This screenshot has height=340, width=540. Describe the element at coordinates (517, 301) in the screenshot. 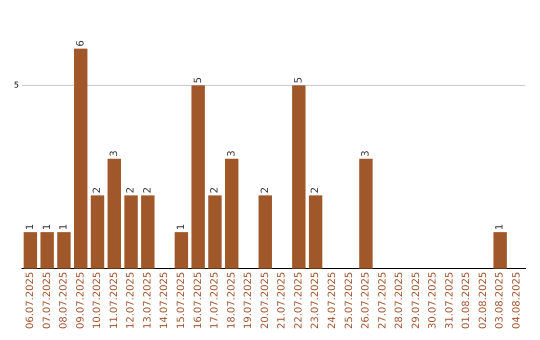

I see `x-tick-label: 04.08.2025` at that location.